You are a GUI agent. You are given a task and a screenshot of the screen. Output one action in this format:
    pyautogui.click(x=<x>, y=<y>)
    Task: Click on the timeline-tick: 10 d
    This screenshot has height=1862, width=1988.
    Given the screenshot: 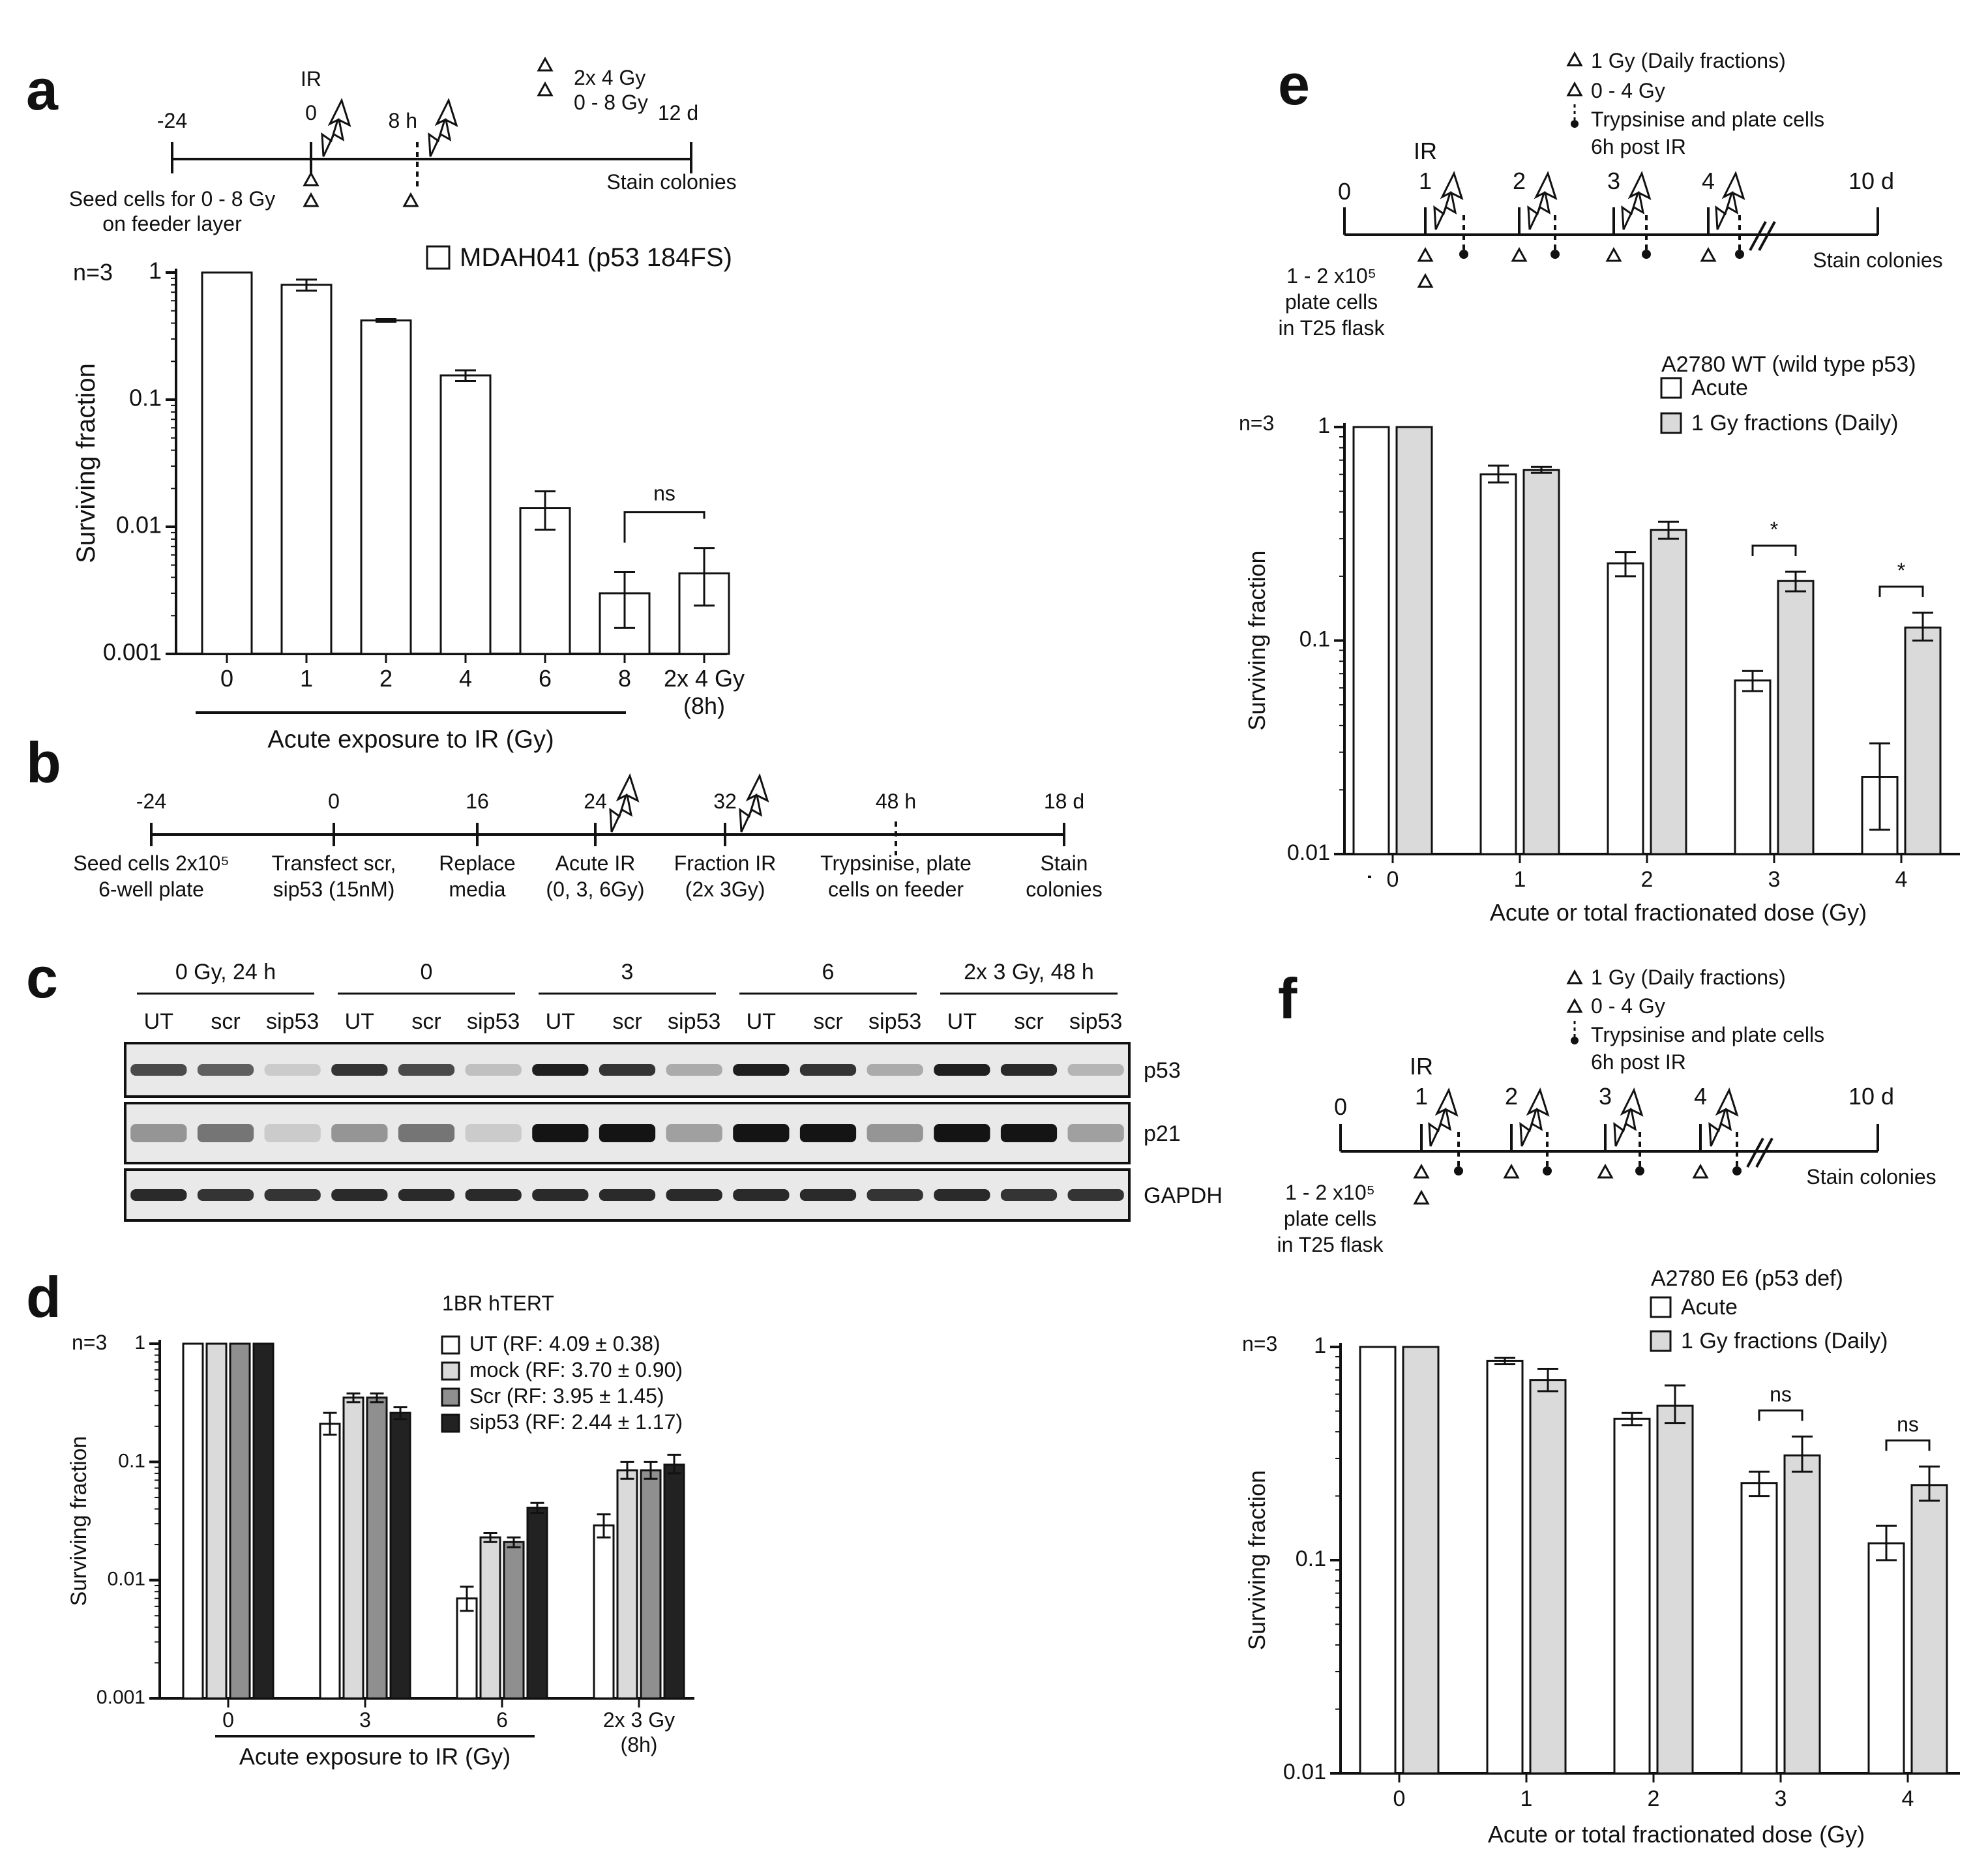 What is the action you would take?
    pyautogui.click(x=1871, y=181)
    